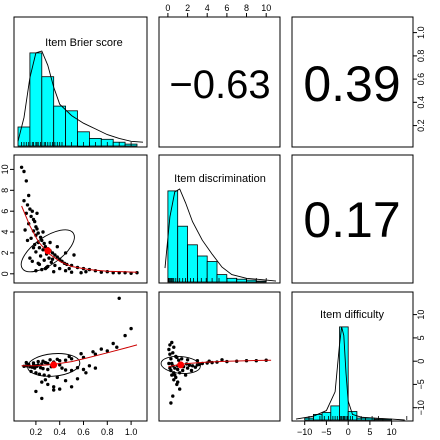 This screenshot has width=440, height=440. What do you see at coordinates (48, 251) in the screenshot?
I see `center-point-brier_vs_discrimination` at bounding box center [48, 251].